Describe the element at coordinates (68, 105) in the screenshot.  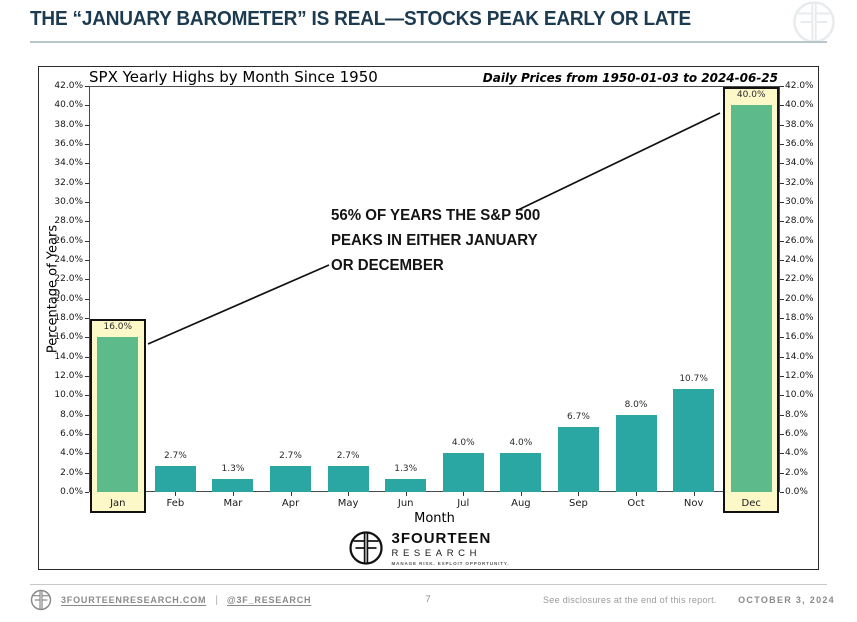
I see `y-tick-label-left: 40.0%` at that location.